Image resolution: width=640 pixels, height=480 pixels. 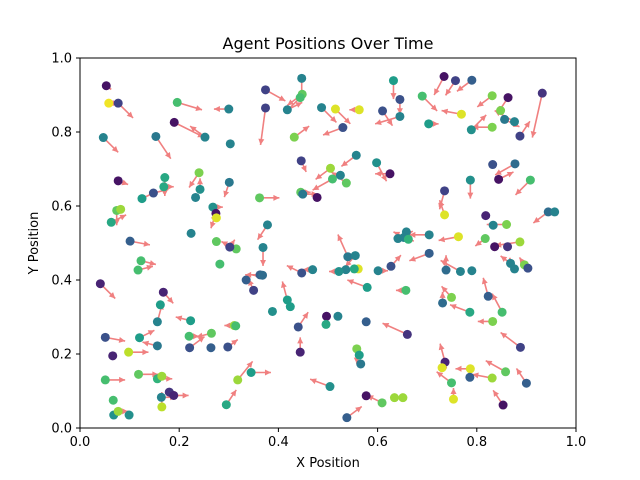 What do you see at coordinates (61, 281) in the screenshot?
I see `y-tick-label: 0.4` at bounding box center [61, 281].